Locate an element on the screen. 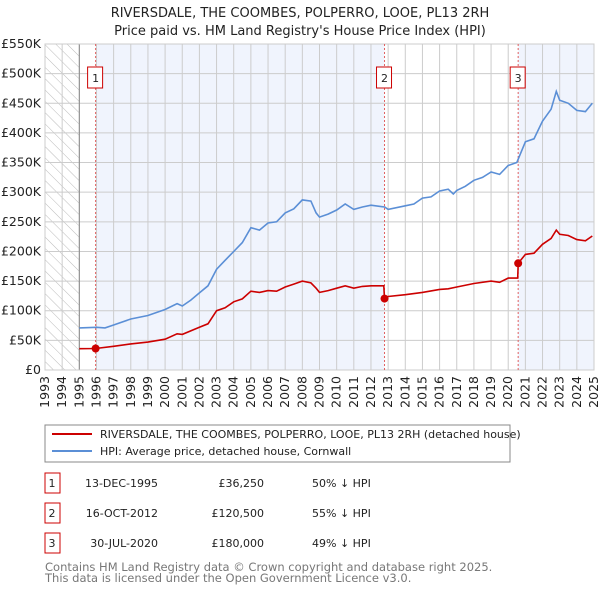 This screenshot has width=600, height=590. sale-label-3: 3 is located at coordinates (518, 78).